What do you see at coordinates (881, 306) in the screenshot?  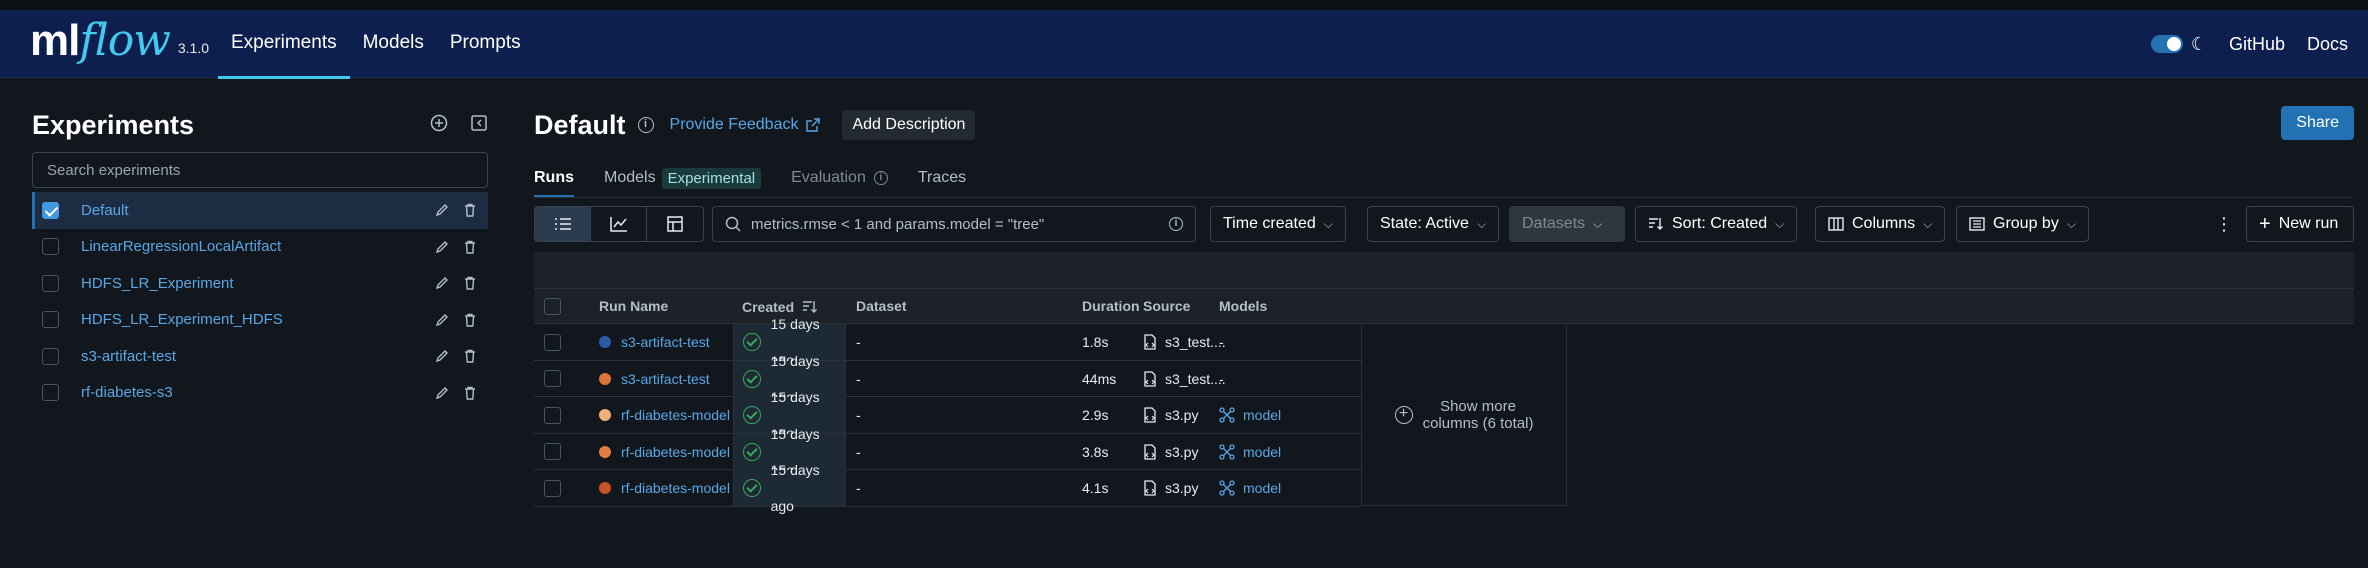 I see `col-dataset: Dataset` at bounding box center [881, 306].